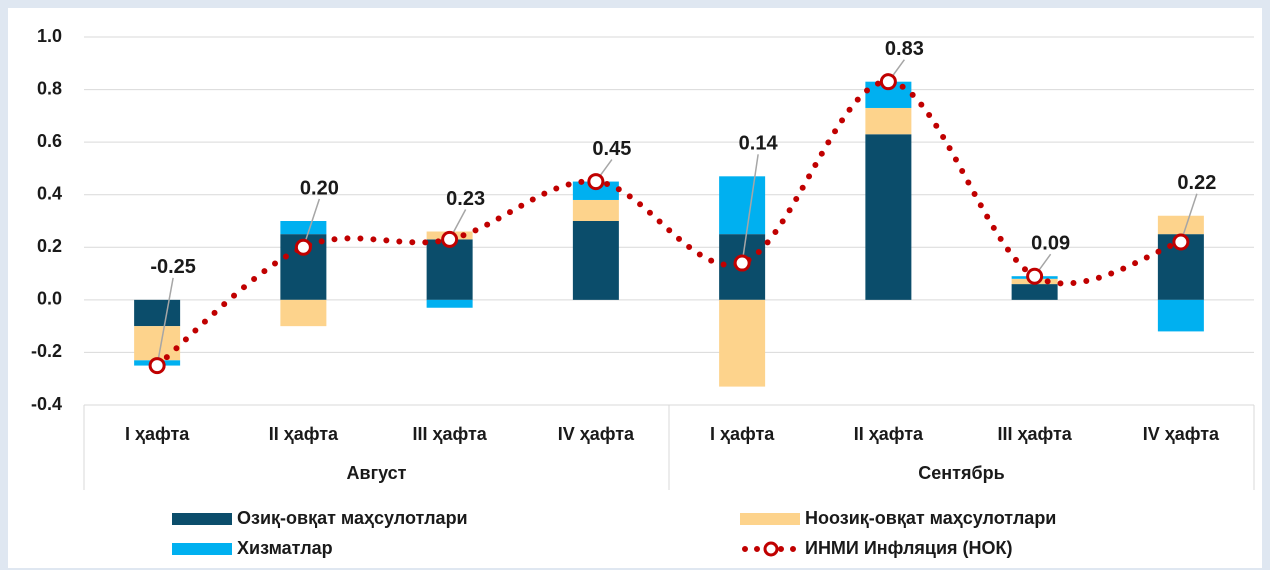 This screenshot has width=1270, height=570. I want to click on legend-label: ИНМИ Инфляция (НОК), so click(909, 548).